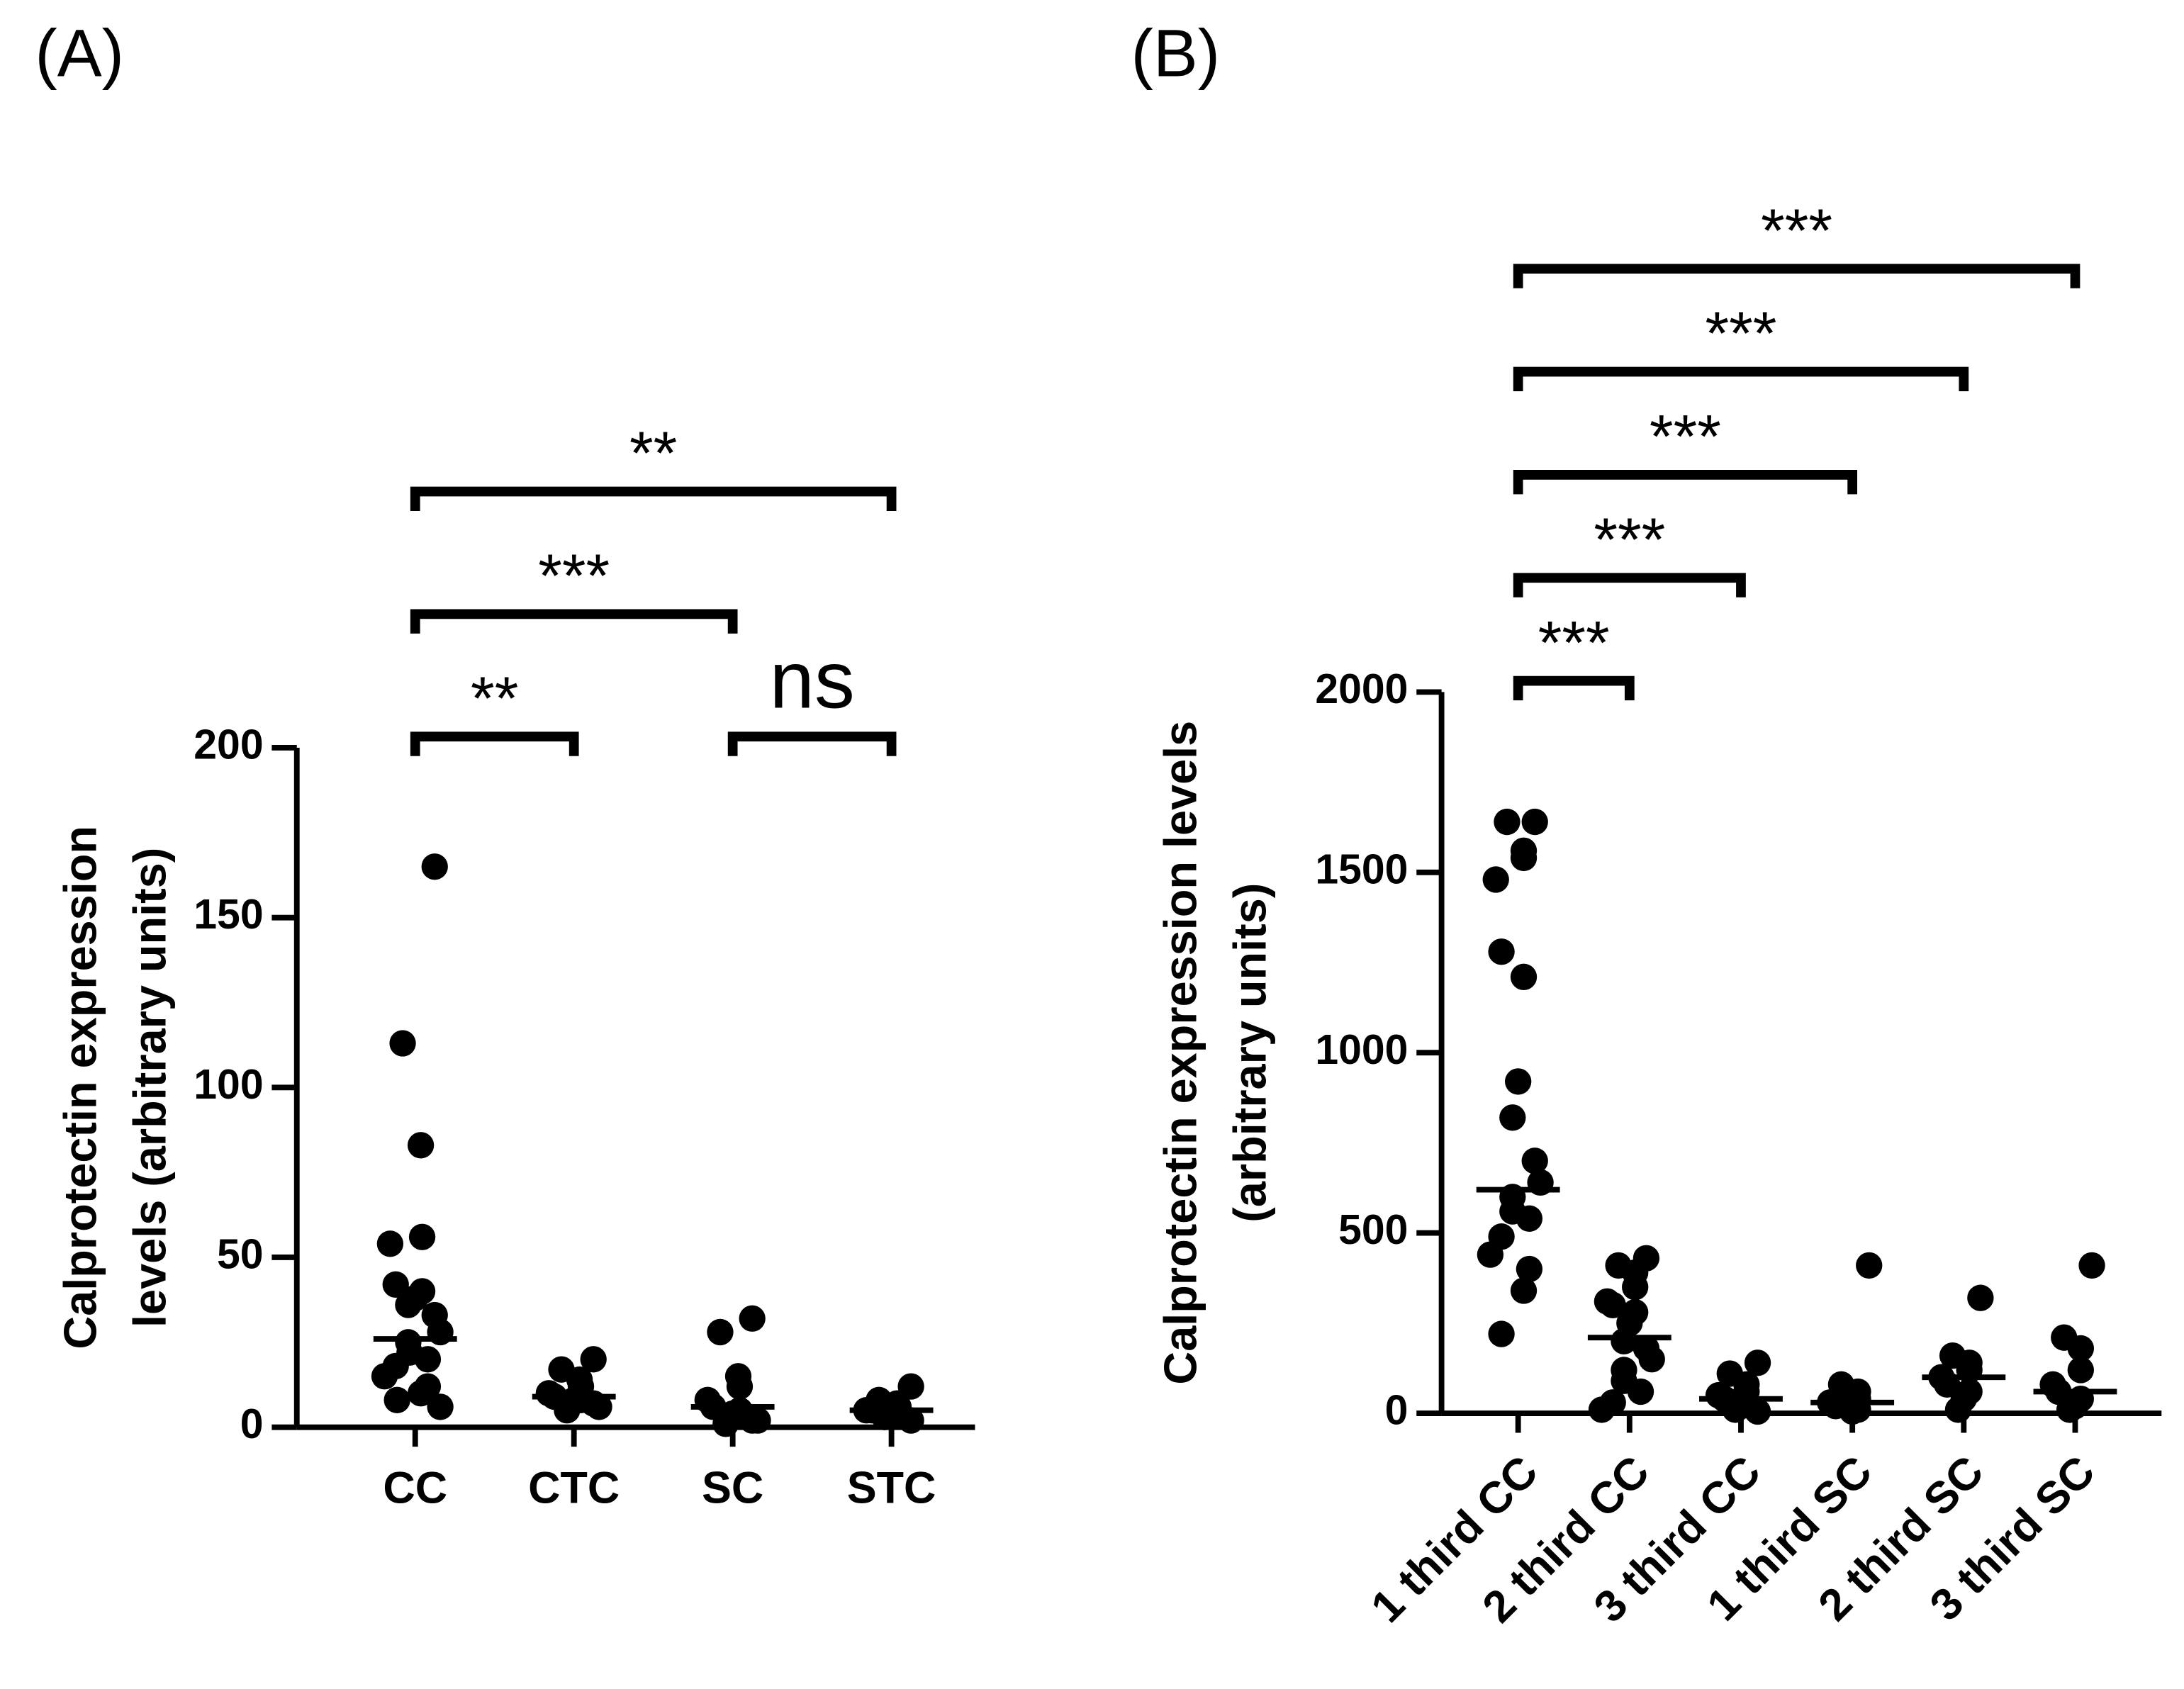 This screenshot has width=2184, height=1689. Describe the element at coordinates (79, 53) in the screenshot. I see `panel-label: (A)` at that location.